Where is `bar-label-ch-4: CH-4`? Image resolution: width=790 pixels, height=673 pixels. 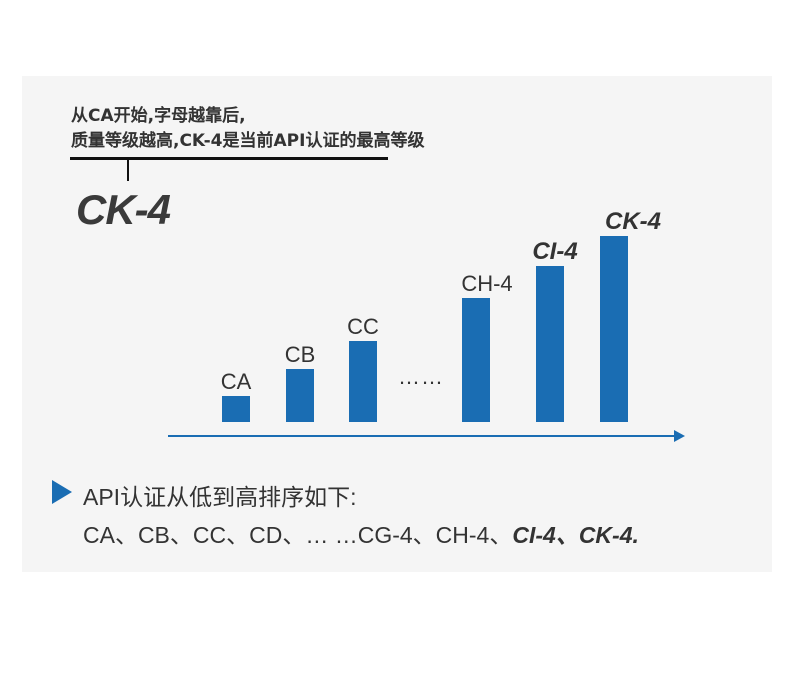 bar-label-ch-4: CH-4 is located at coordinates (487, 283).